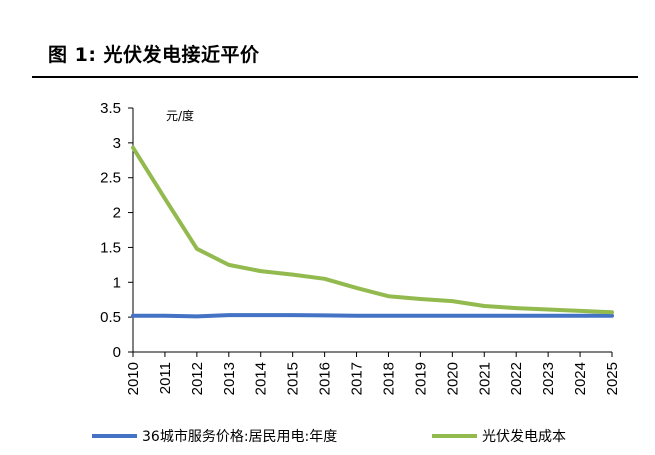  Describe the element at coordinates (197, 378) in the screenshot. I see `x-tick-label: 2012` at that location.